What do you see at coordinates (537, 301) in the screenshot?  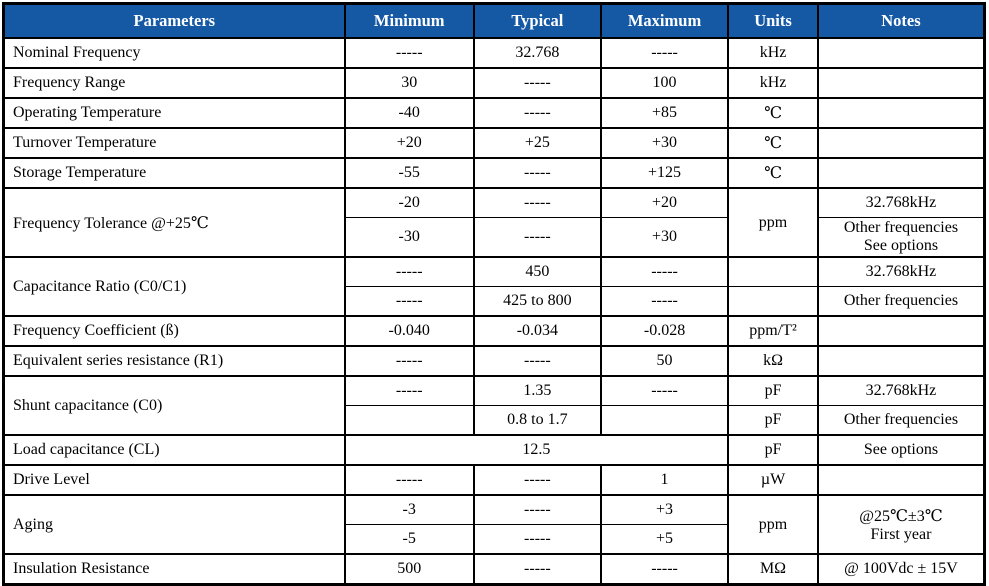 I see `capacitance-ratio-typ-2: 425 to 800` at bounding box center [537, 301].